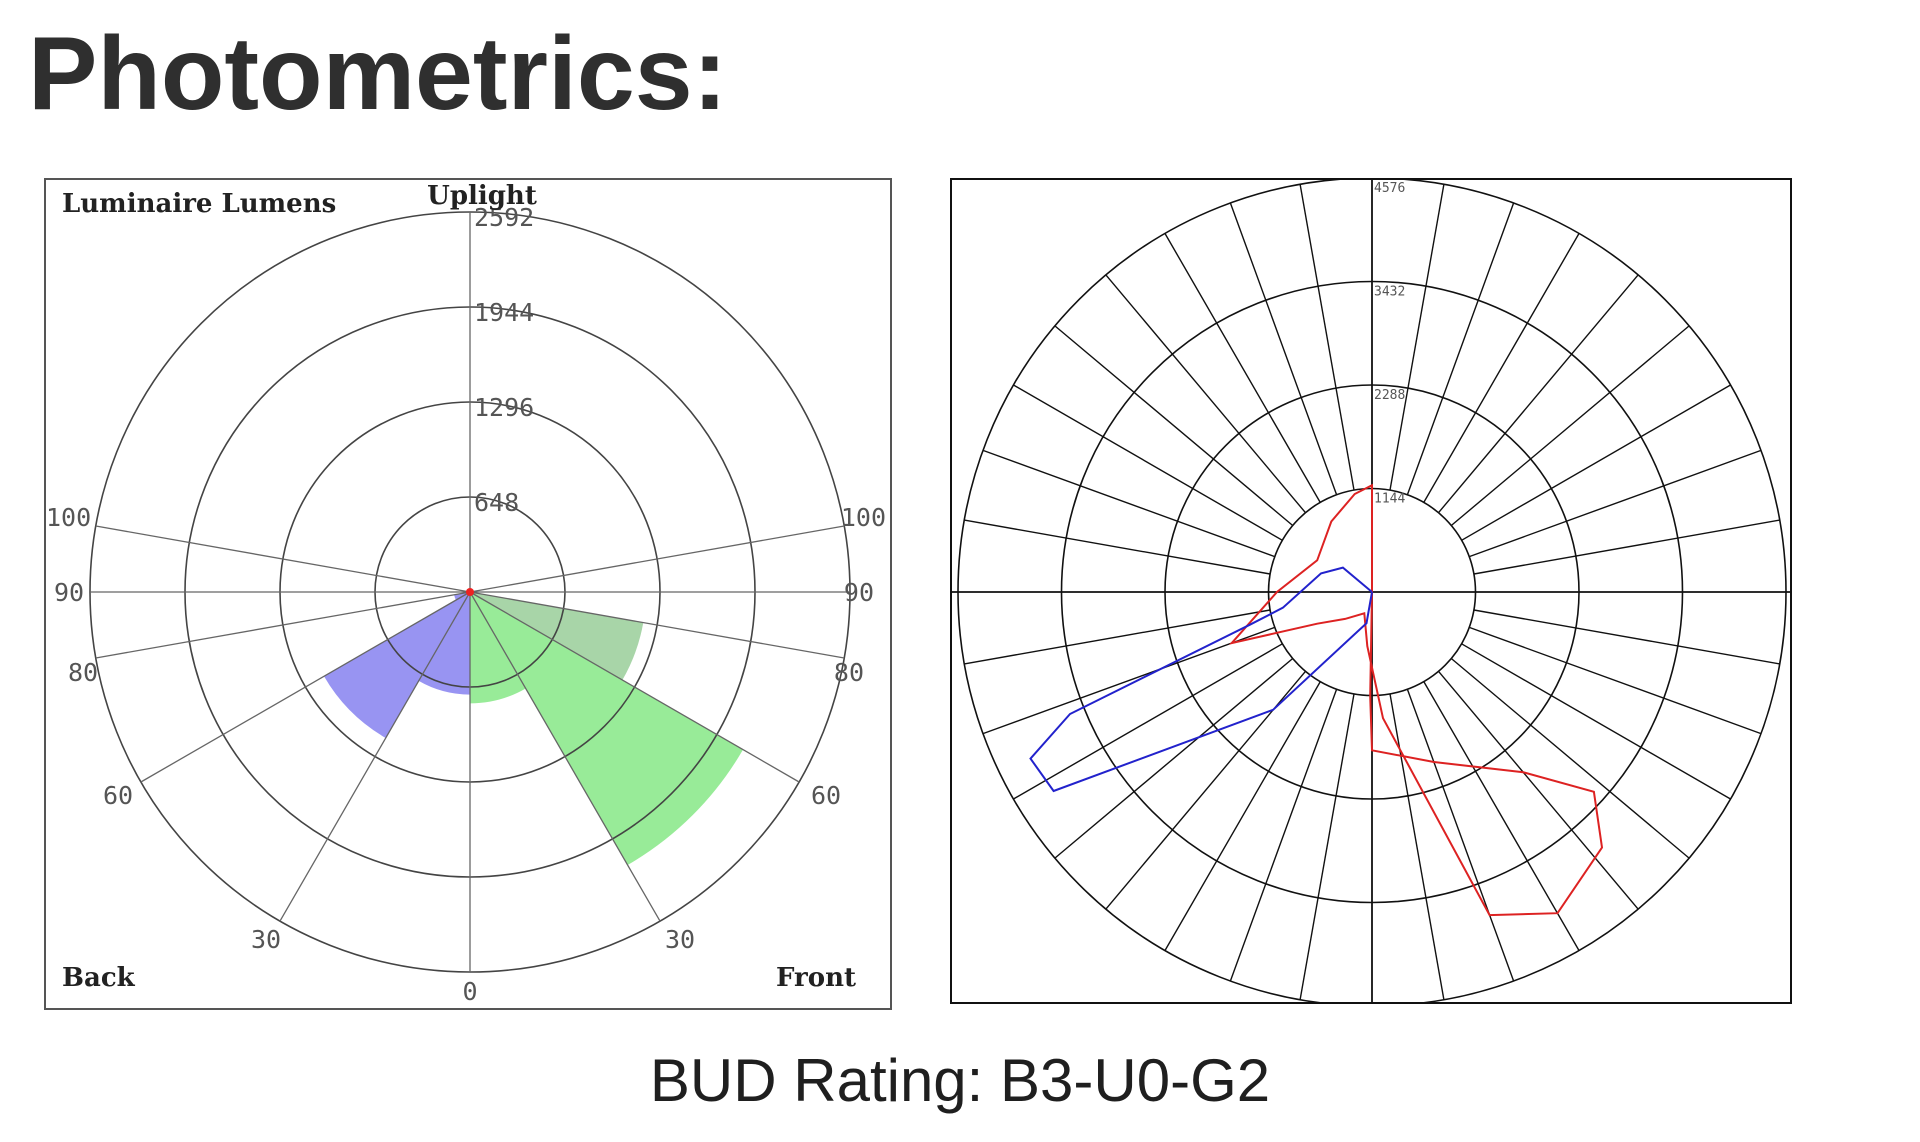 Image resolution: width=1920 pixels, height=1142 pixels. Describe the element at coordinates (199, 204) in the screenshot. I see `chart-title: Luminaire Lumens` at that location.